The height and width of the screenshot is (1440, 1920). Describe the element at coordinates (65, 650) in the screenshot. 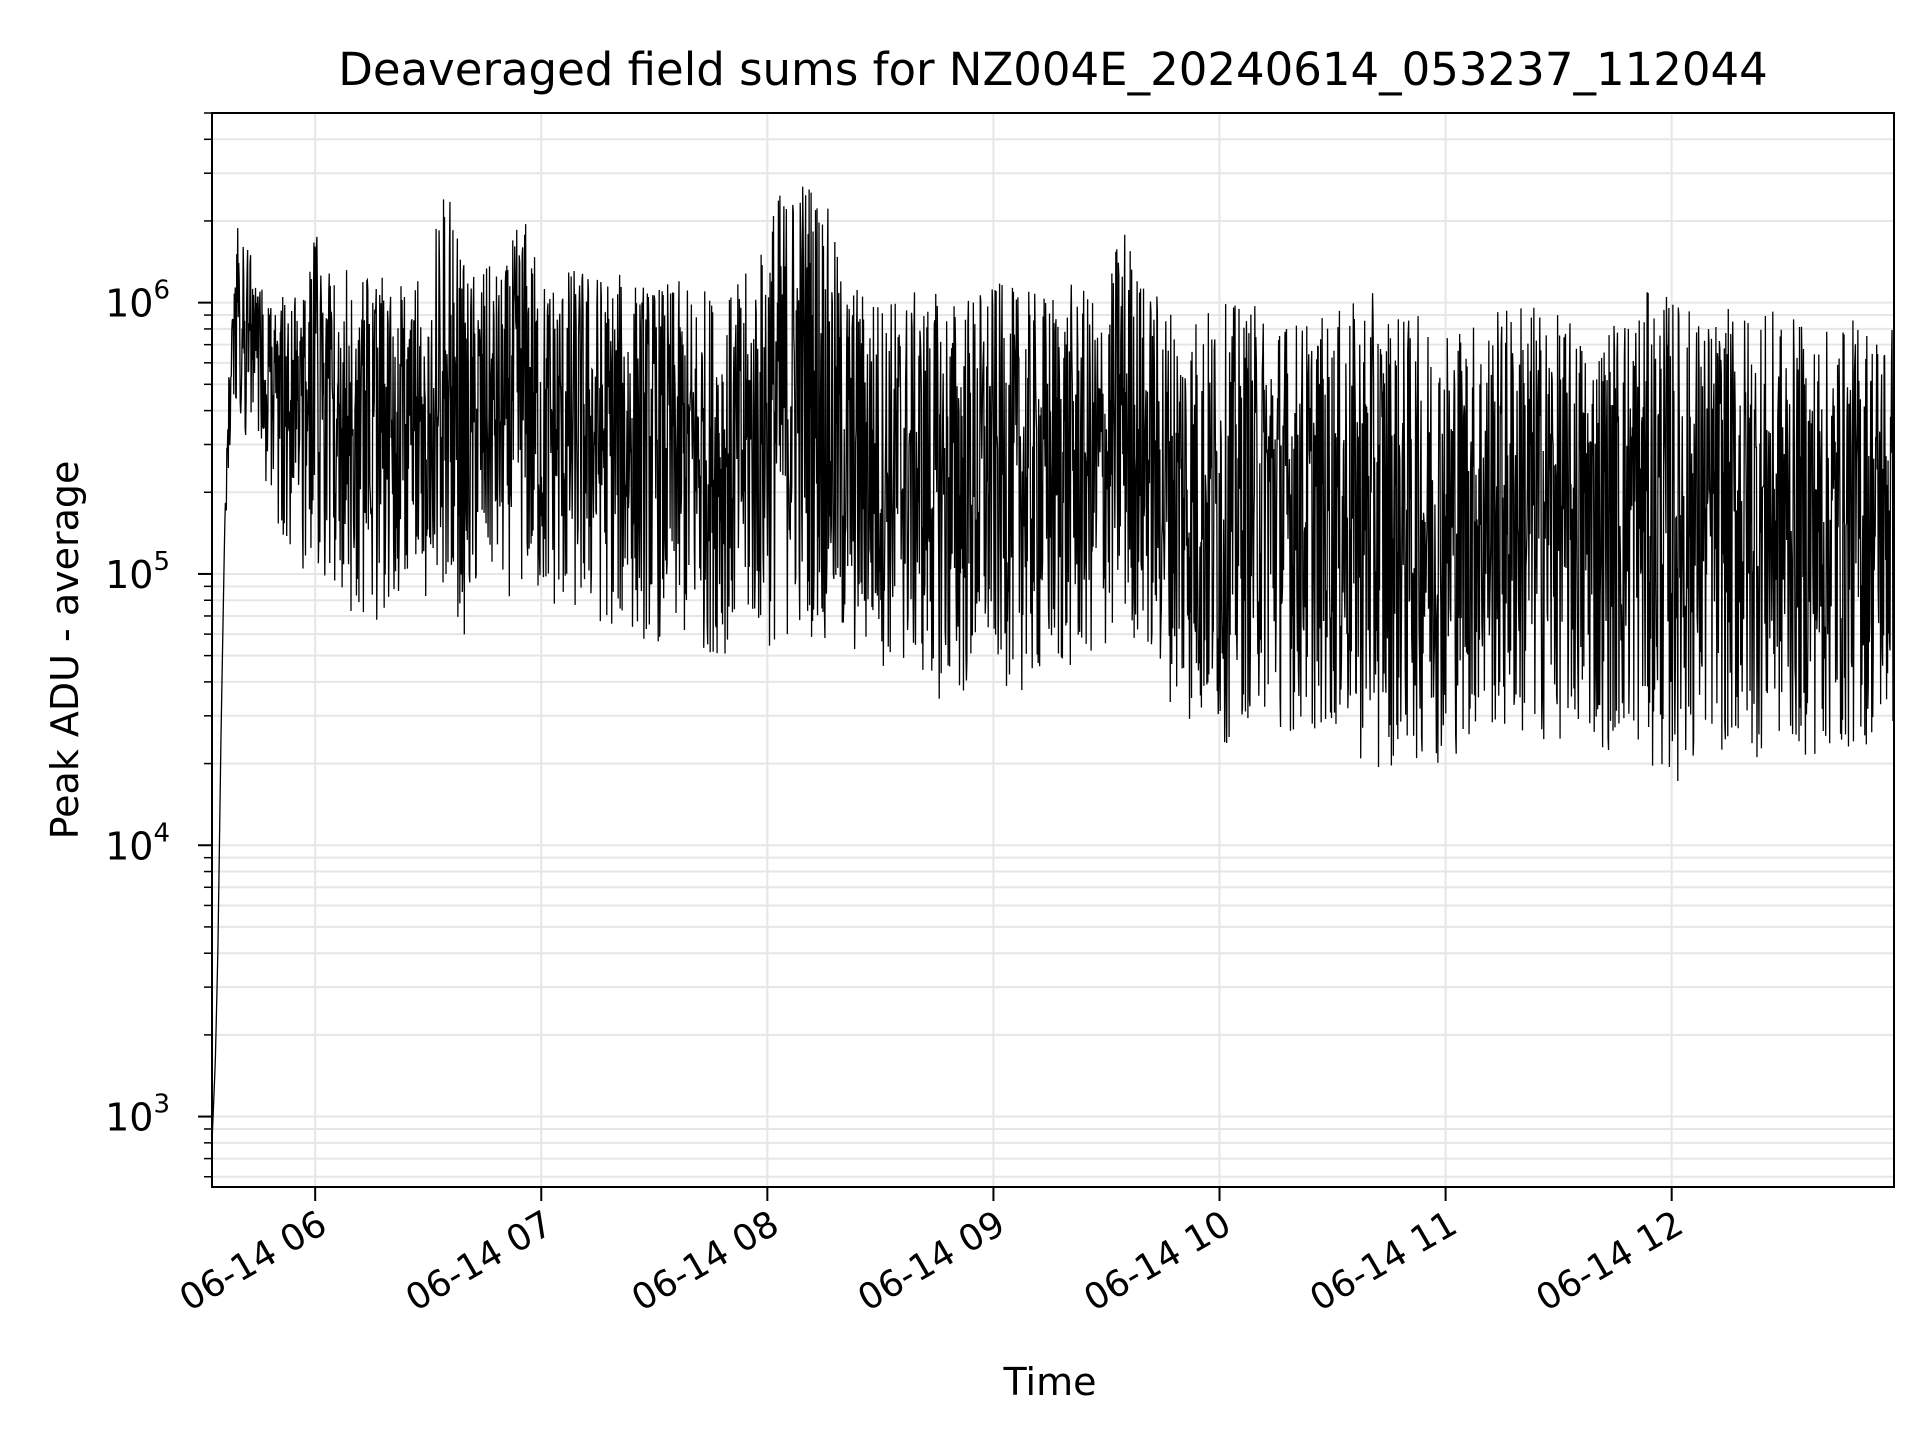

I see `y-axis-label: Peak ADU - average` at that location.